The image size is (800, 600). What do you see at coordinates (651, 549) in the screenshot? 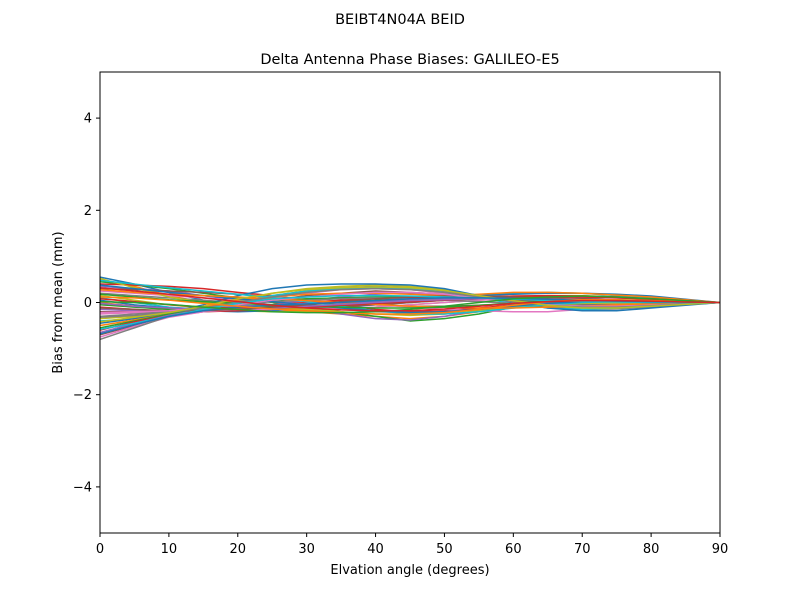
I see `x-tick-label: 80` at bounding box center [651, 549].